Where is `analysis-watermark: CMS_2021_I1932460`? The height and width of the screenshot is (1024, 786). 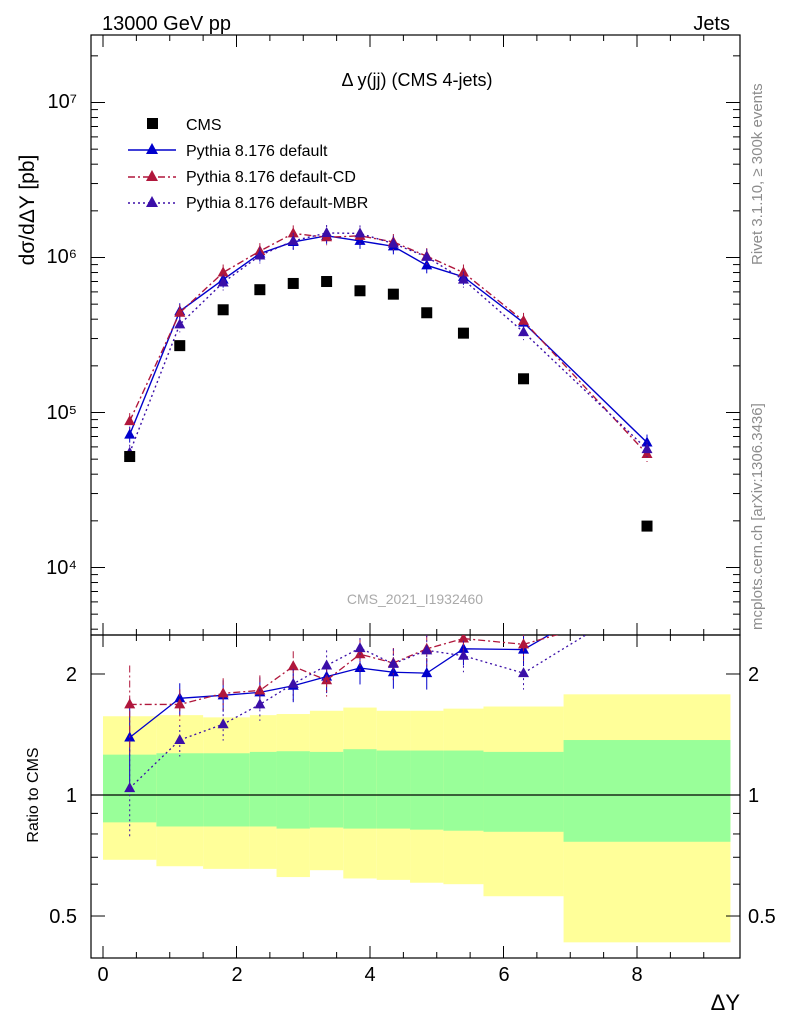 analysis-watermark: CMS_2021_I1932460 is located at coordinates (415, 599).